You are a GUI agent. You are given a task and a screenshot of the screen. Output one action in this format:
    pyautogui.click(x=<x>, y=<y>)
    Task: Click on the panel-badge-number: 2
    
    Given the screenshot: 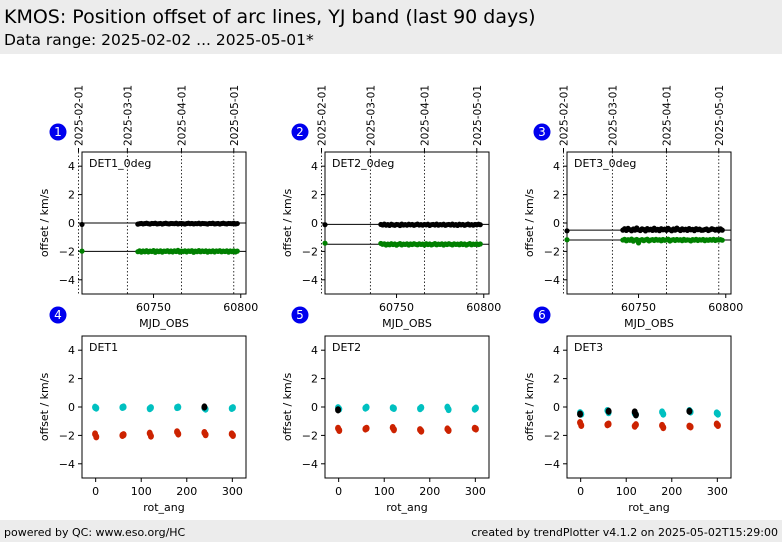 What is the action you would take?
    pyautogui.click(x=300, y=132)
    